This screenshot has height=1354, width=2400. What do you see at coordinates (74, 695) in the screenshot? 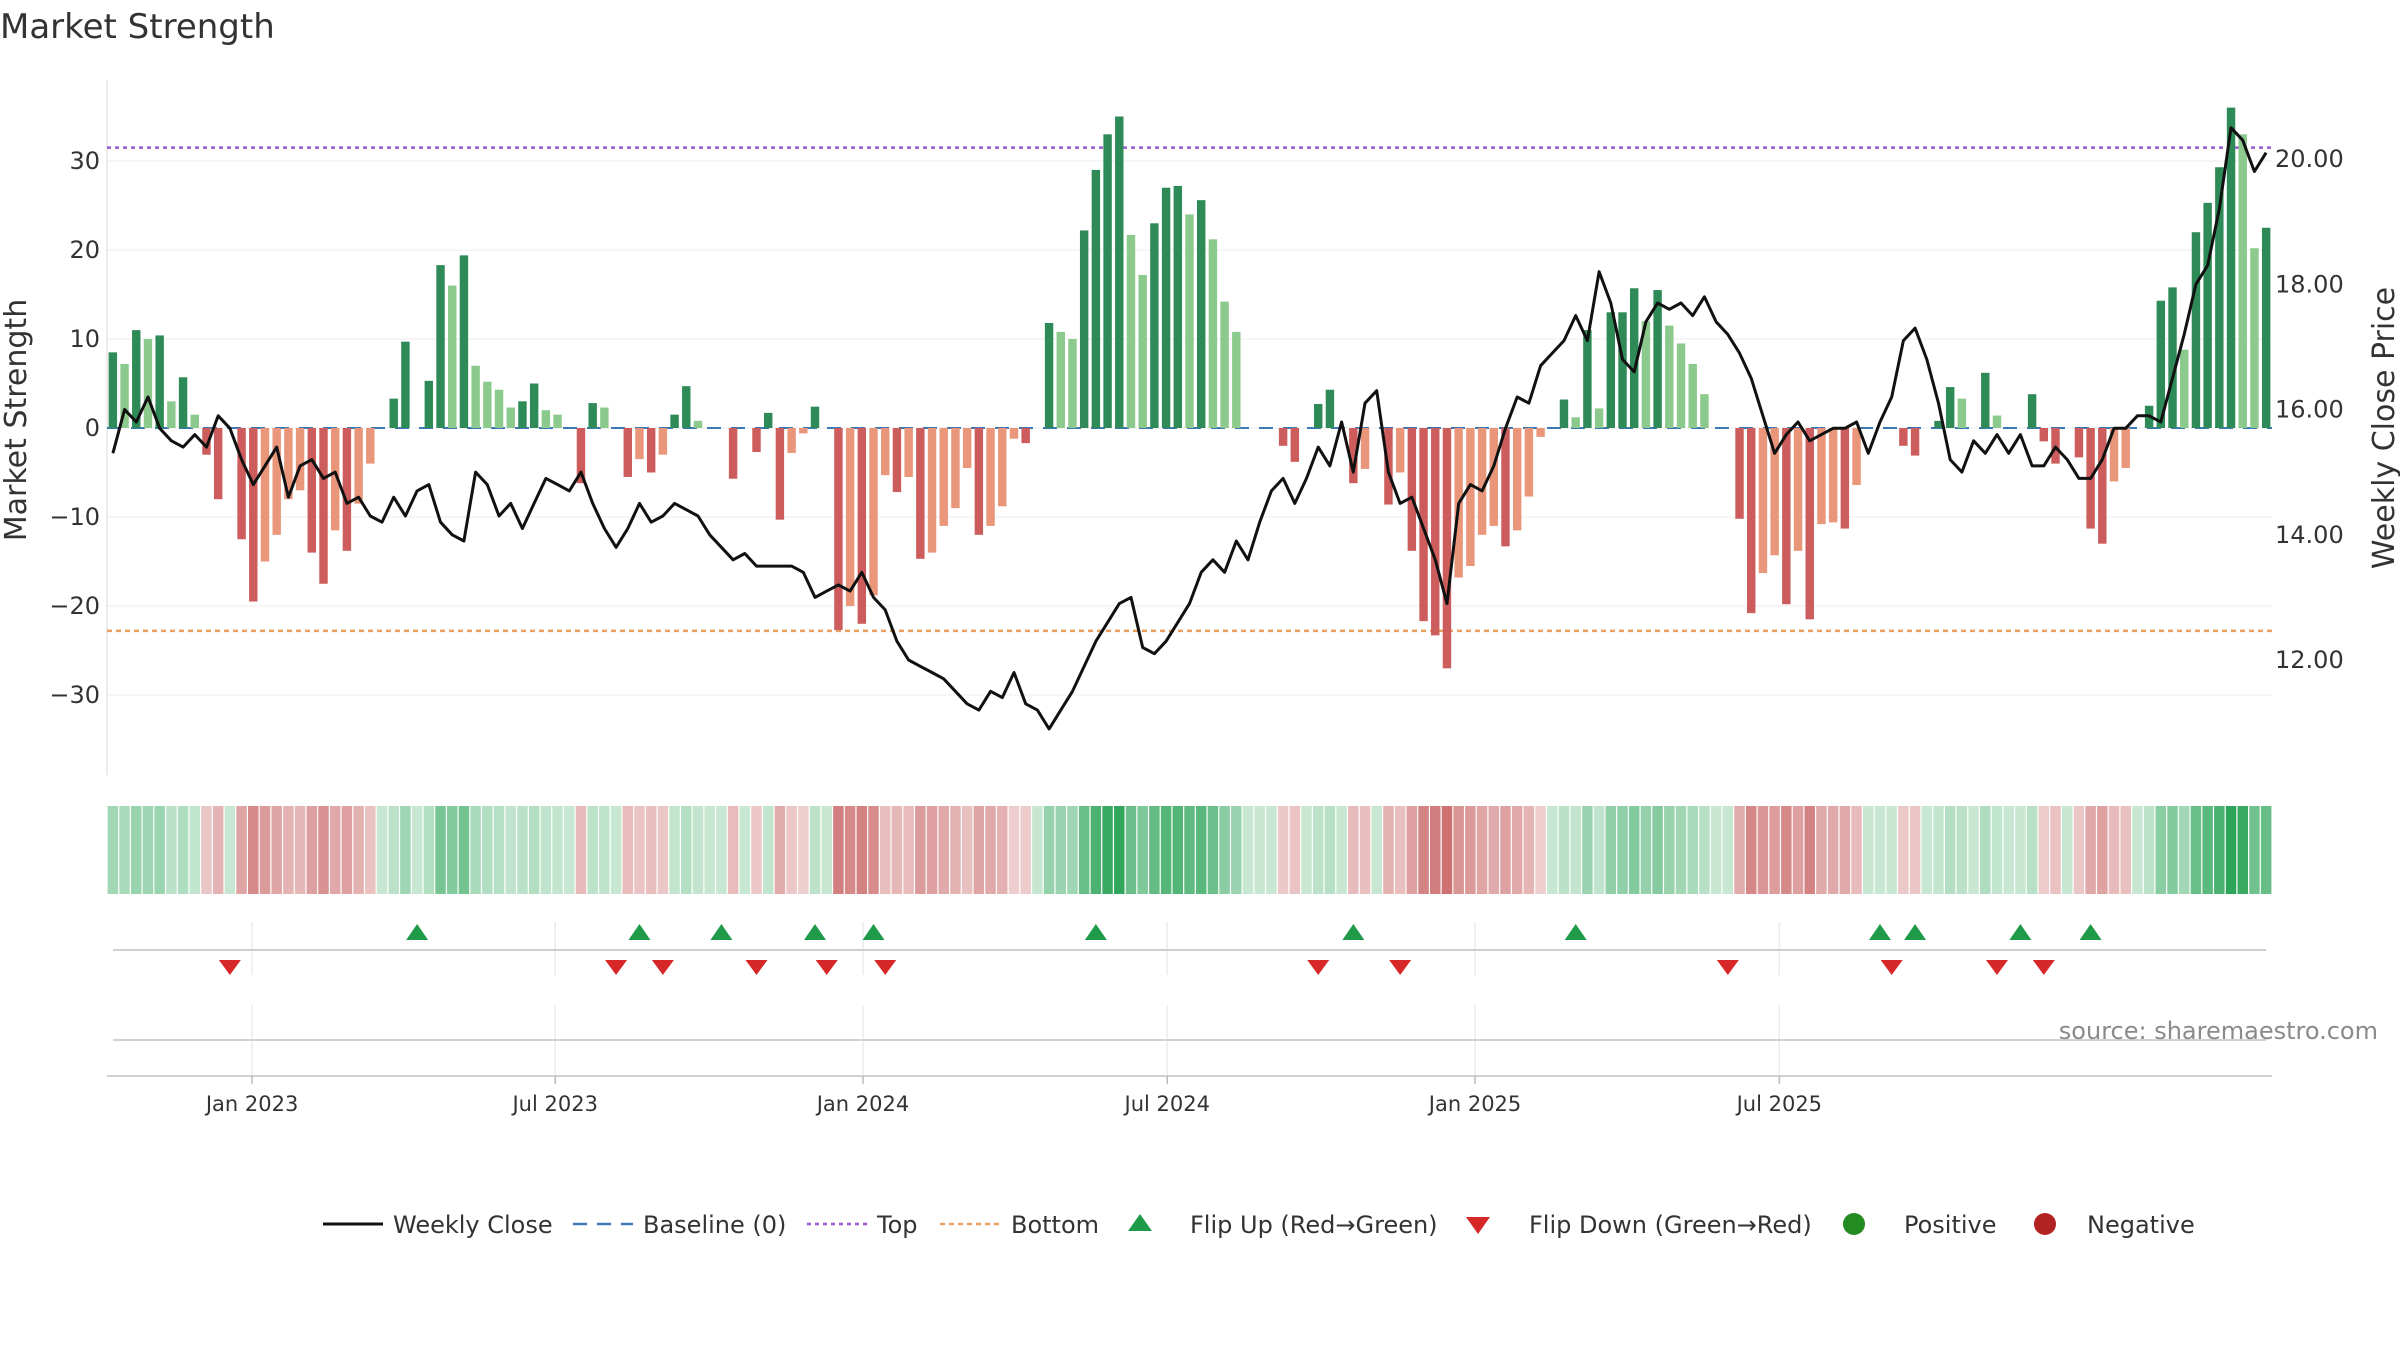
I see `left-tick-label: −30` at bounding box center [74, 695].